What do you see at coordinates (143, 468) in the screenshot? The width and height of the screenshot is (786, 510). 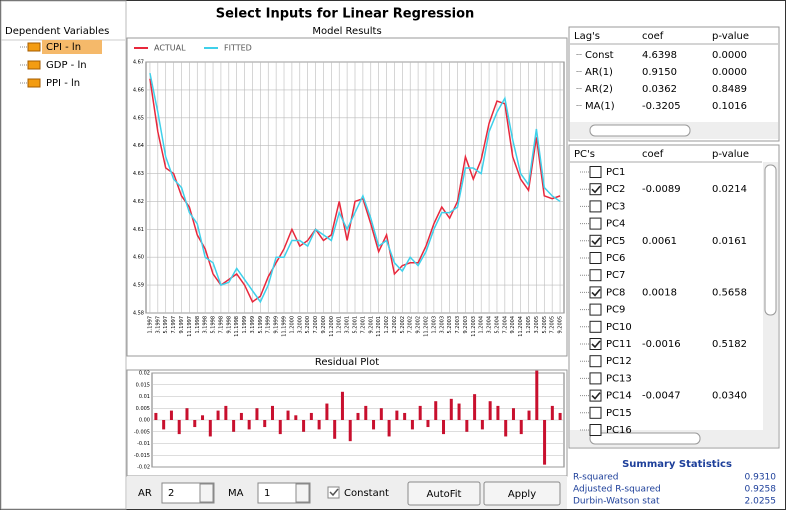 I see `y-tick-label: -0.02` at bounding box center [143, 468].